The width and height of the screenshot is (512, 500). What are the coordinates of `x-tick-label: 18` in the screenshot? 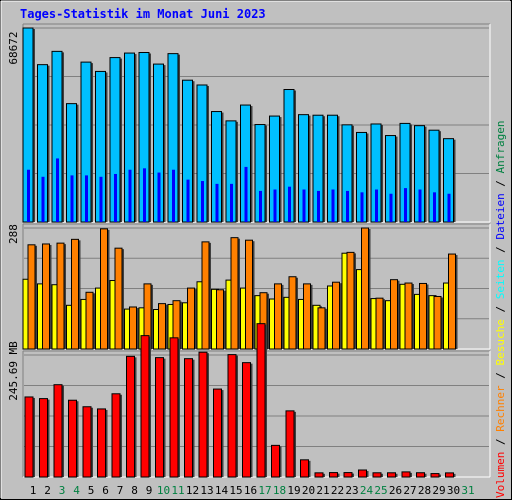 It's located at (279, 490).